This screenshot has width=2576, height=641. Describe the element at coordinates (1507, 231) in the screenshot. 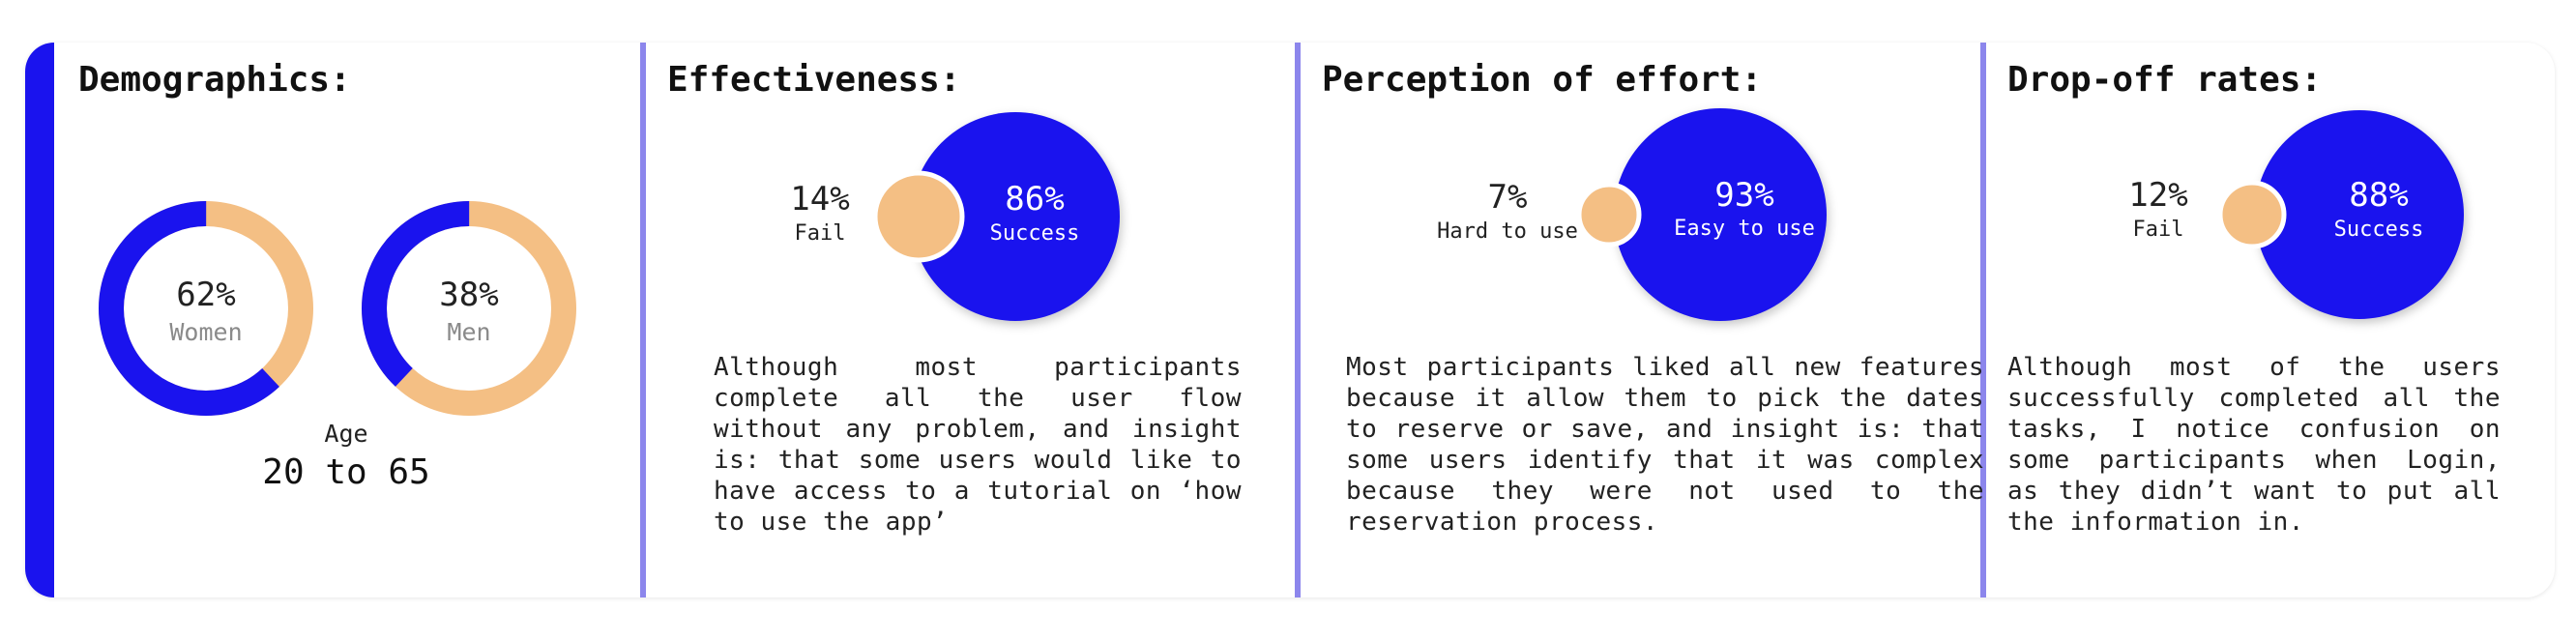

I see `hard-label: Hard to use` at that location.